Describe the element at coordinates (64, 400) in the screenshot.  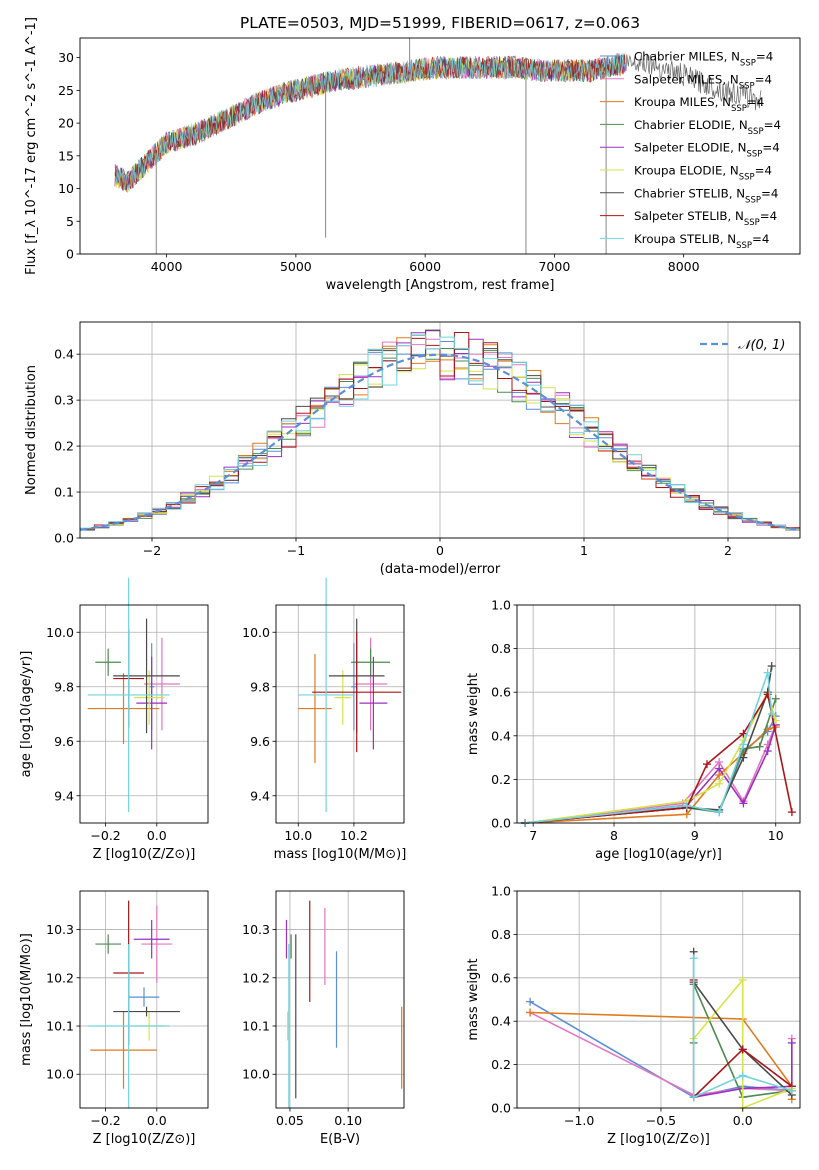
I see `y-tick-label: 0.3` at that location.